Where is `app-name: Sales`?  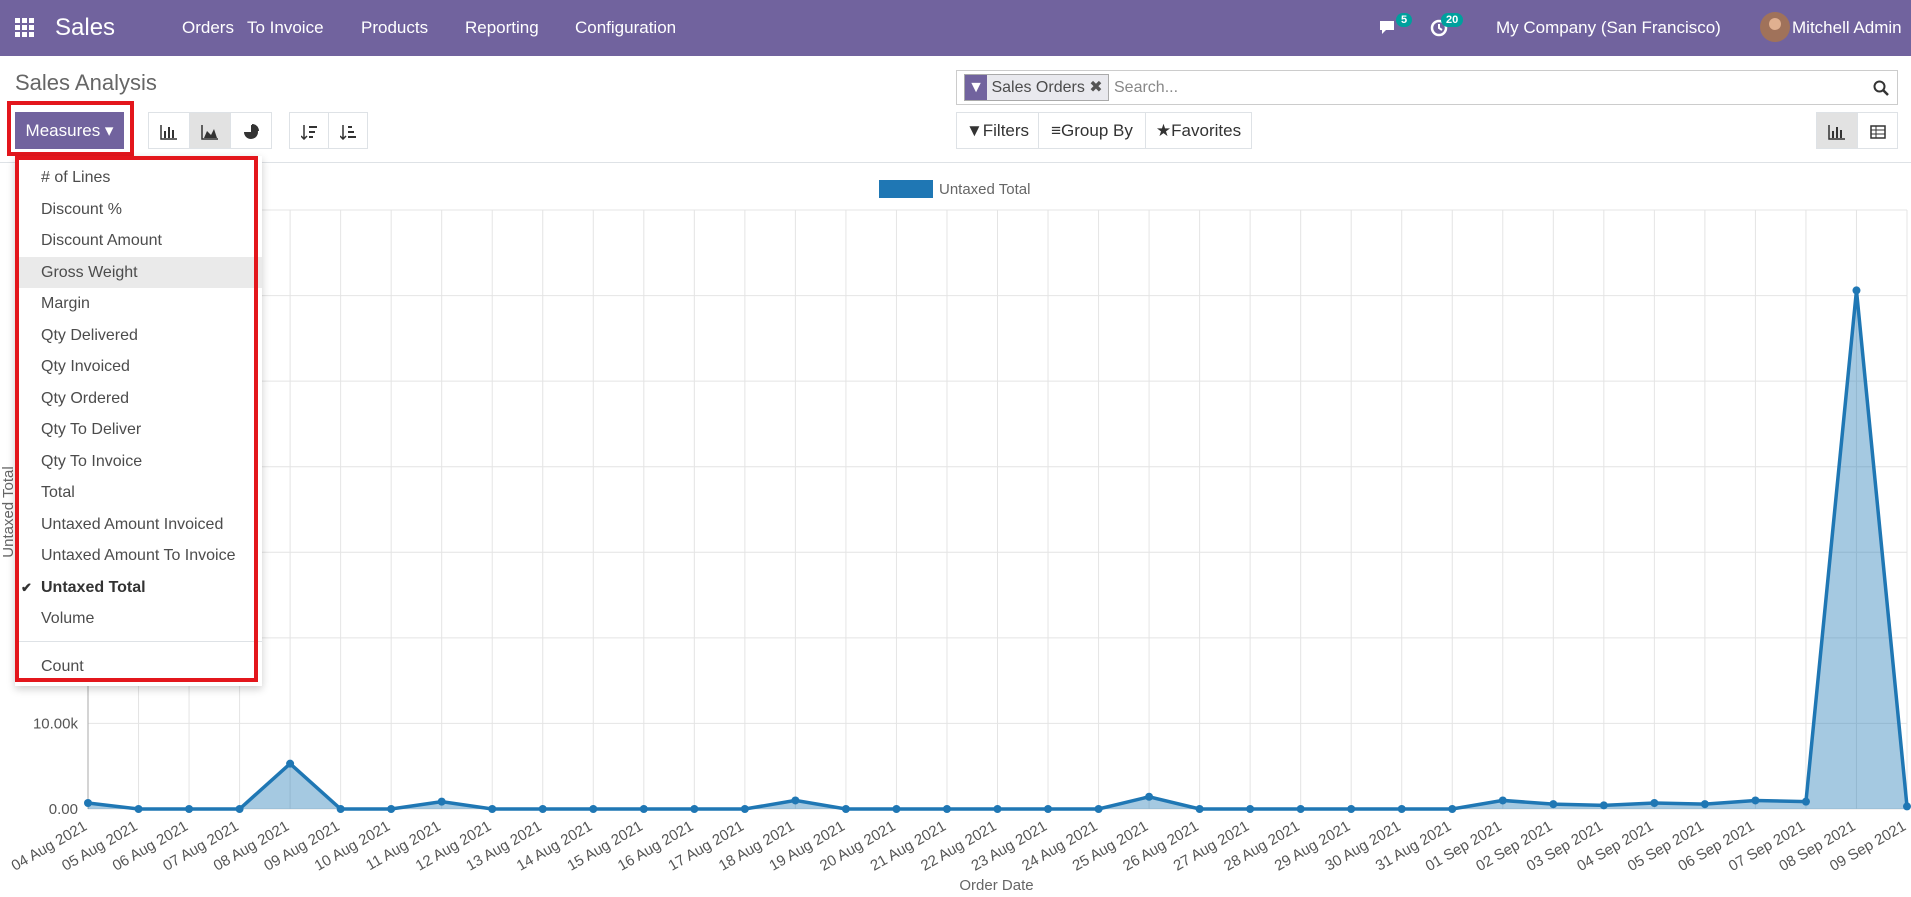
app-name: Sales is located at coordinates (85, 27).